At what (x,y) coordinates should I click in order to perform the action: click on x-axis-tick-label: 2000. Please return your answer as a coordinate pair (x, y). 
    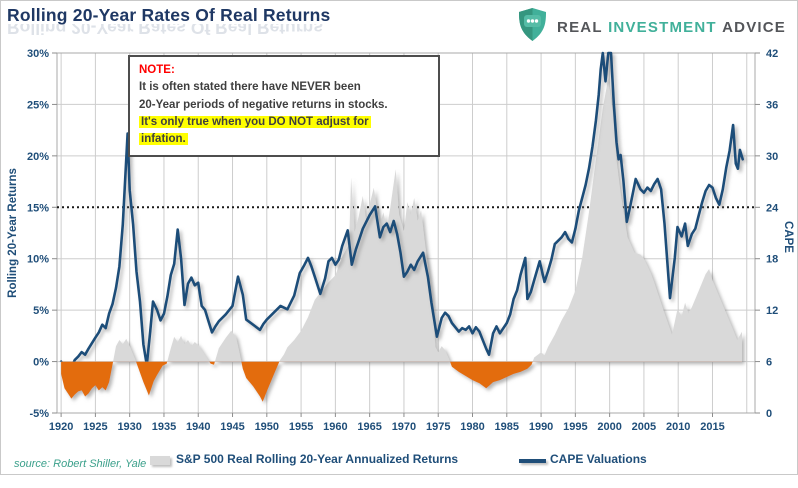
    Looking at the image, I should click on (609, 427).